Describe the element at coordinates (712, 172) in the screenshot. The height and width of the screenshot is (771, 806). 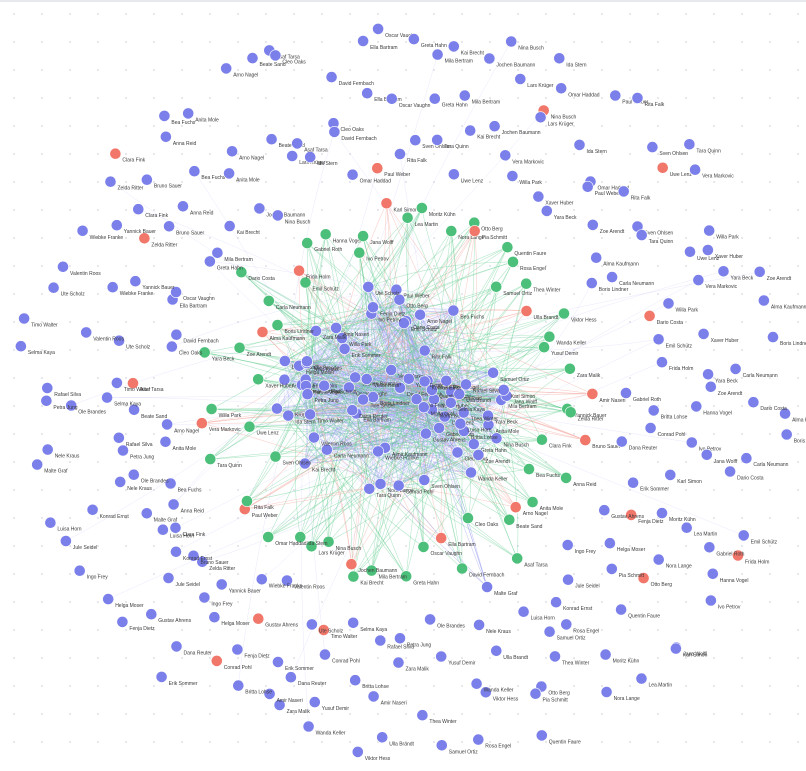
I see `blue-node: Vera Markovic` at that location.